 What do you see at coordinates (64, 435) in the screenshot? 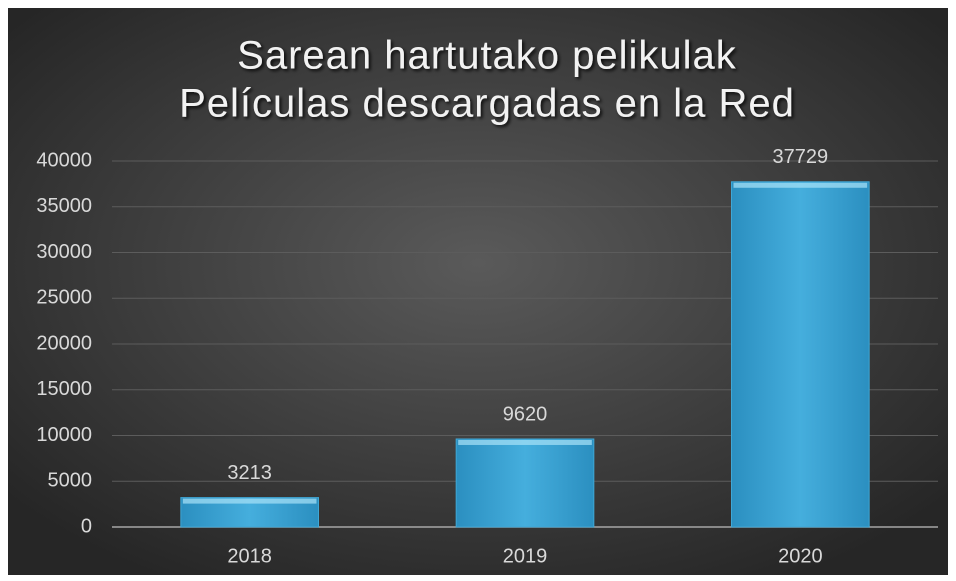
I see `y-tick-label: 10000` at bounding box center [64, 435].